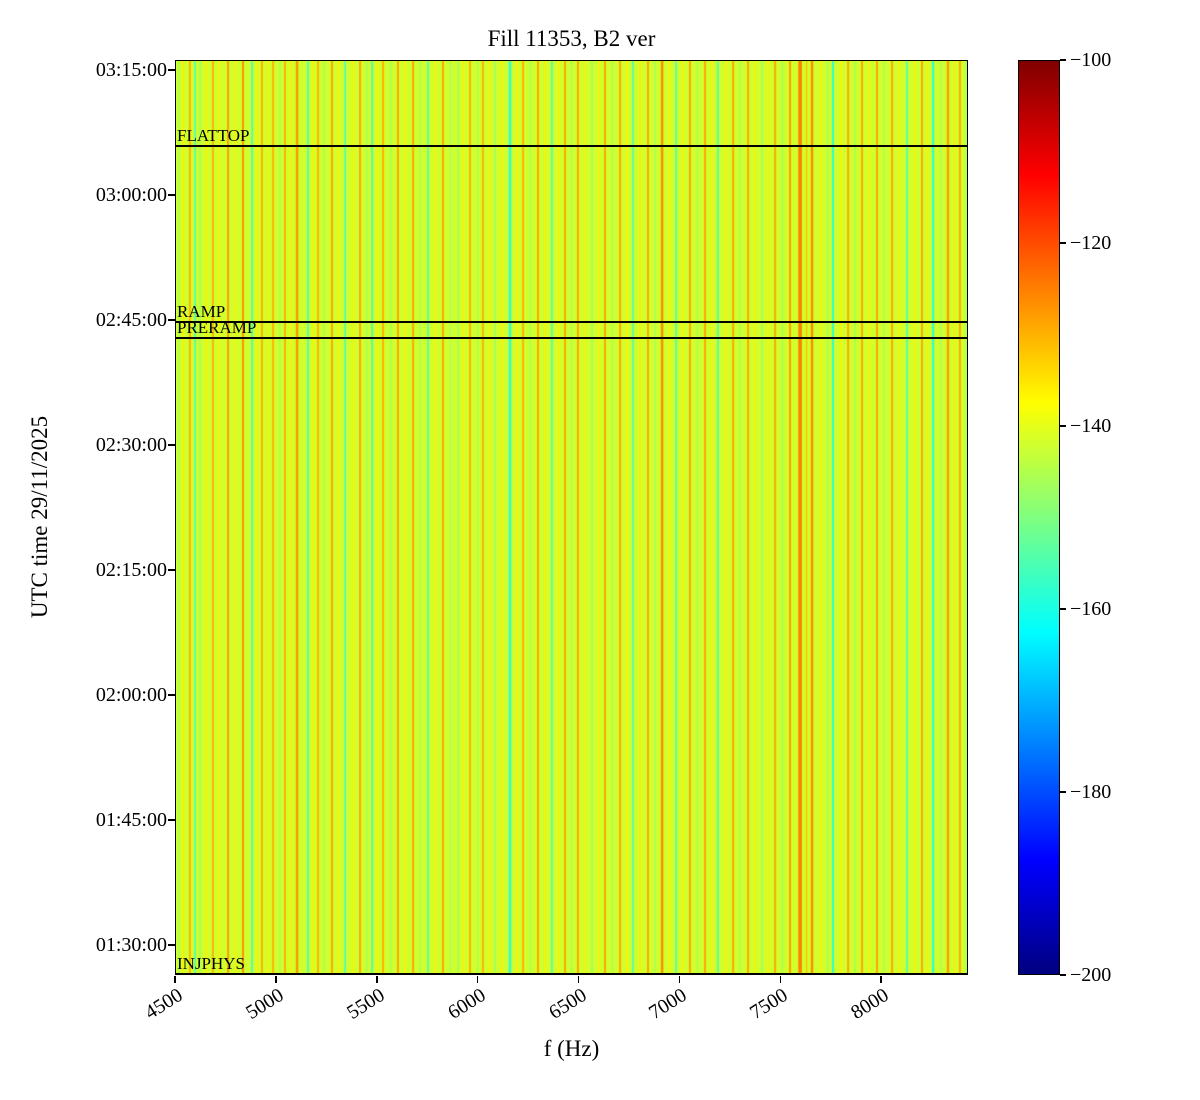 The image size is (1200, 1100). I want to click on y-tick-label: 01:30:00, so click(131, 944).